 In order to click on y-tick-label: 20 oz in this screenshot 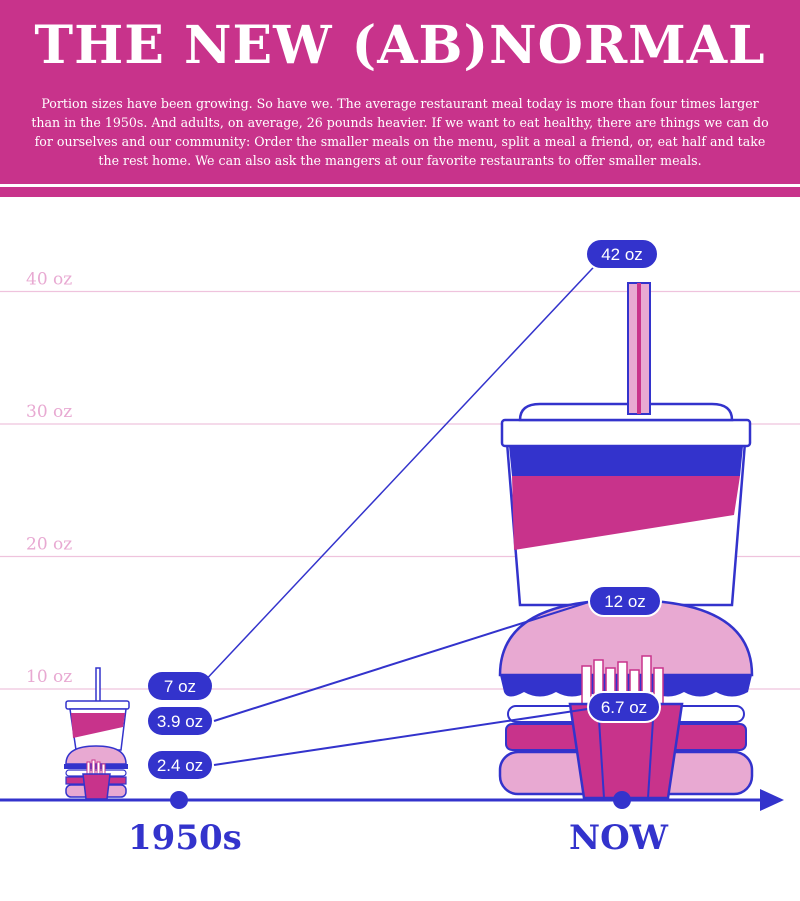, I will do `click(49, 545)`.